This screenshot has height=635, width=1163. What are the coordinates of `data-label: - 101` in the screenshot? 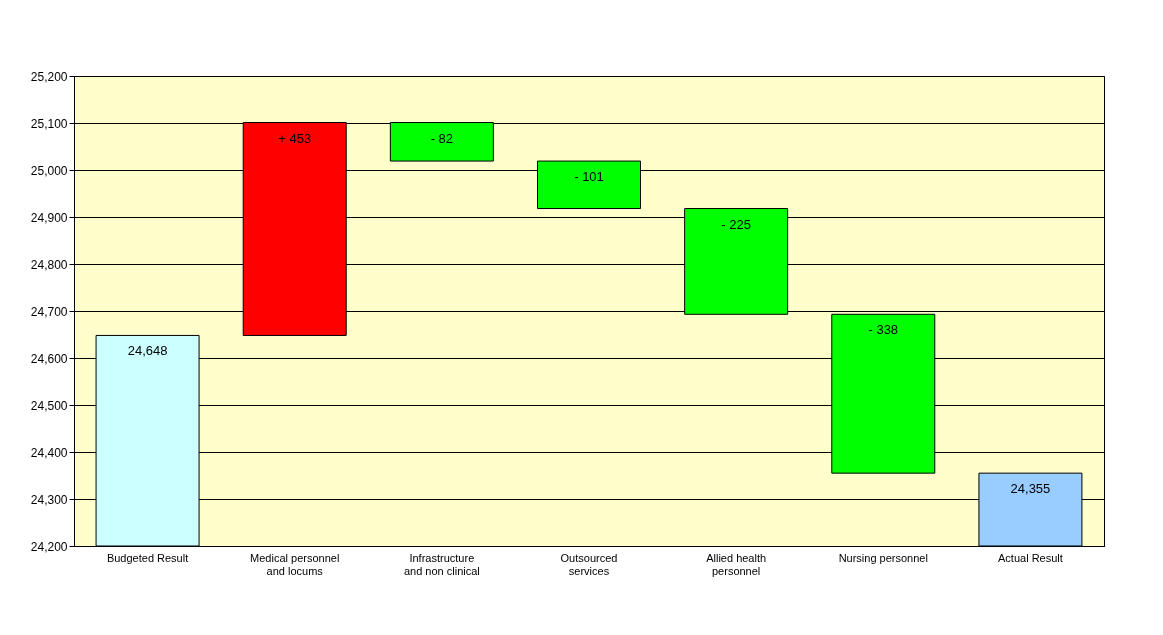 It's located at (589, 177).